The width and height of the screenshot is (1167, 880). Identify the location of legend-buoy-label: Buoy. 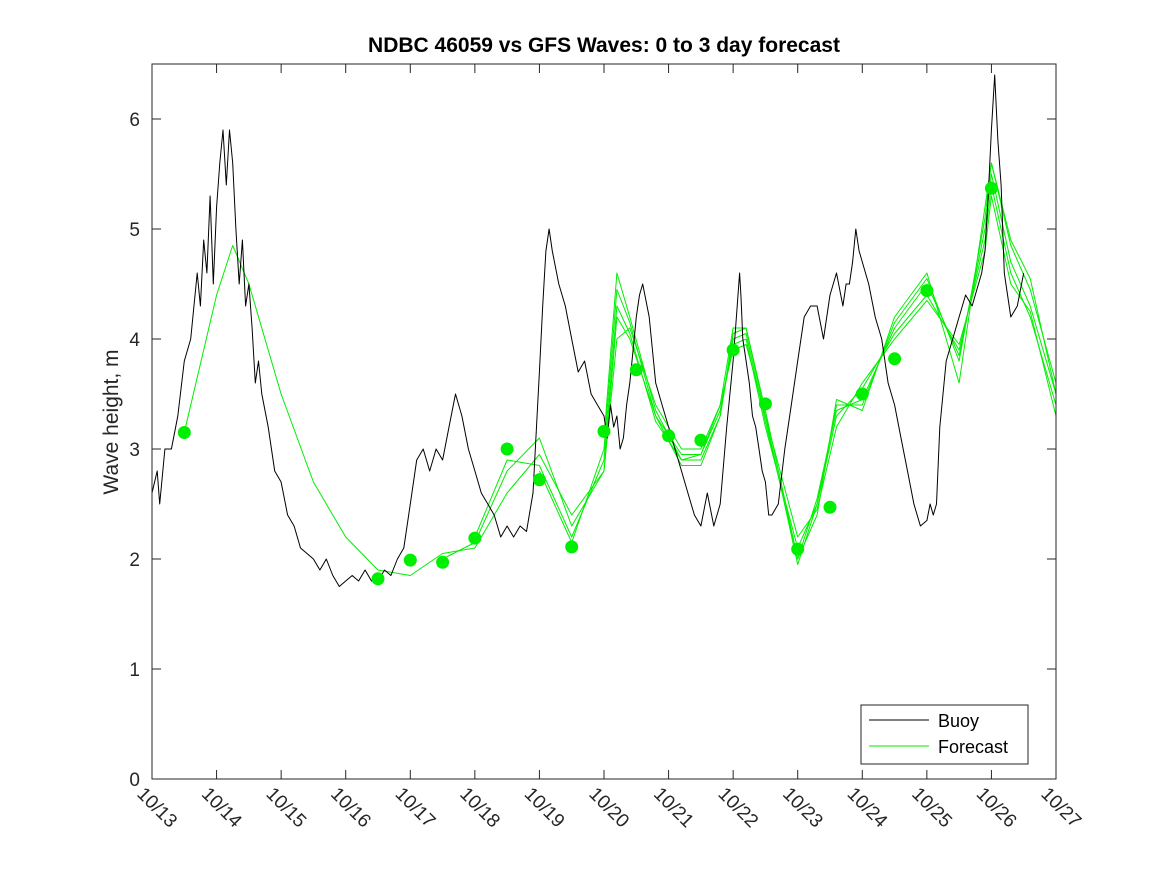
(958, 721).